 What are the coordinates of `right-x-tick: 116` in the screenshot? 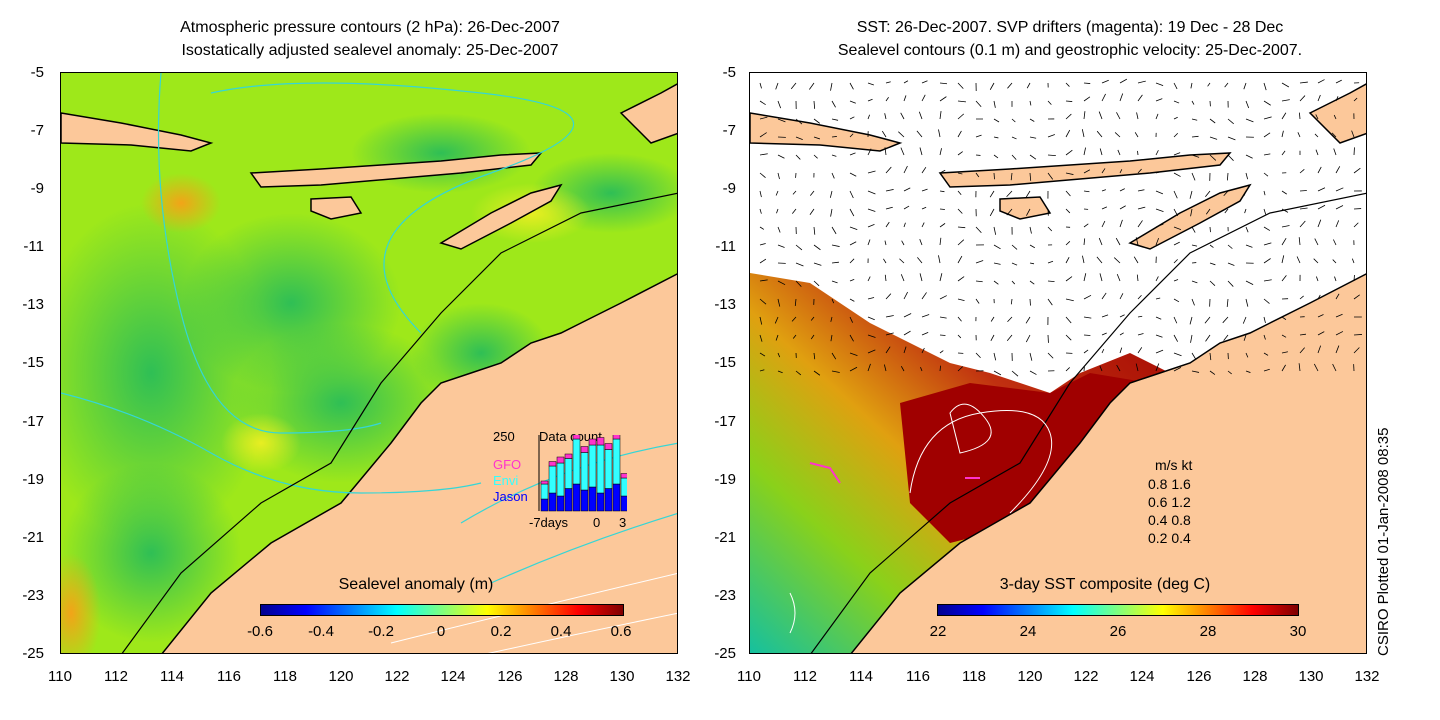 It's located at (918, 676).